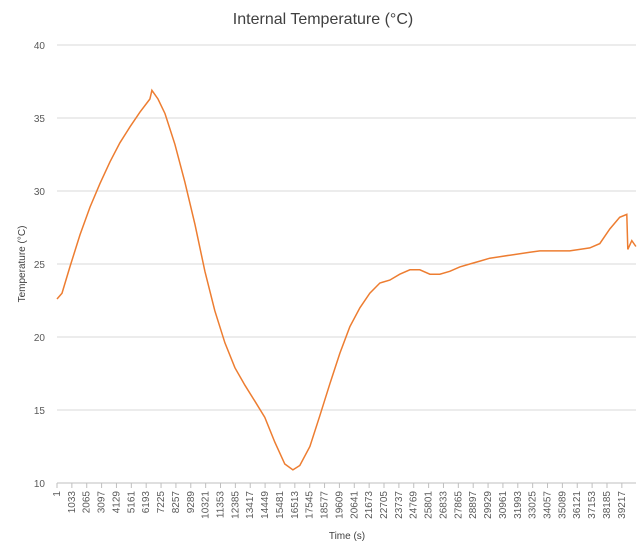 The height and width of the screenshot is (552, 640). Describe the element at coordinates (488, 505) in the screenshot. I see `x-tick-label: 29929` at that location.